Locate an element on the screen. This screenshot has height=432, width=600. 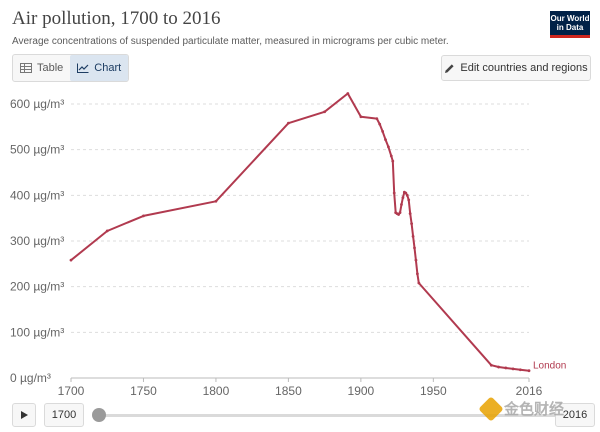
timeline-slider-track is located at coordinates (328, 415).